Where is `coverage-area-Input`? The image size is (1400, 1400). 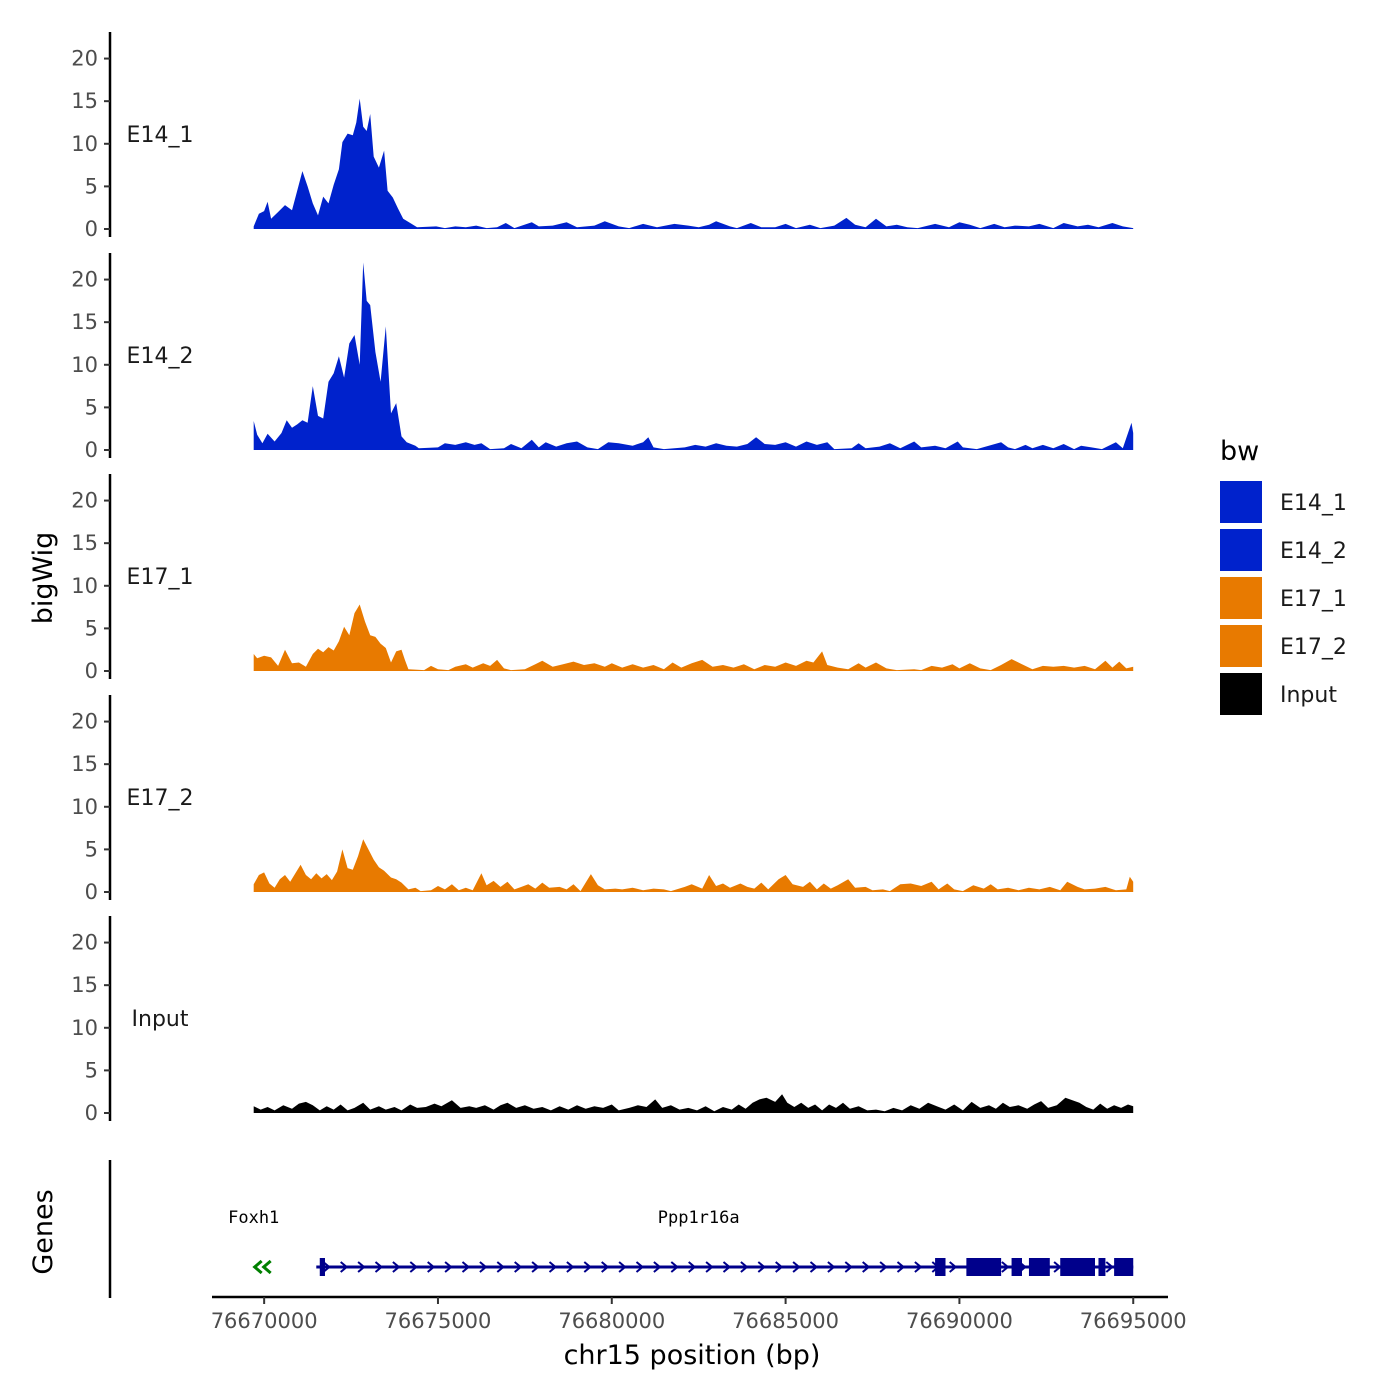 coverage-area-Input is located at coordinates (693, 1103).